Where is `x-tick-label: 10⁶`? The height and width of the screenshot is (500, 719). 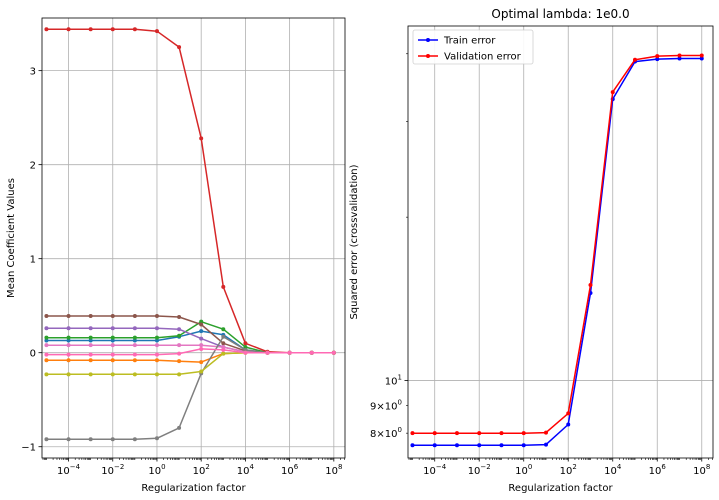 x-tick-label: 10⁶ is located at coordinates (290, 470).